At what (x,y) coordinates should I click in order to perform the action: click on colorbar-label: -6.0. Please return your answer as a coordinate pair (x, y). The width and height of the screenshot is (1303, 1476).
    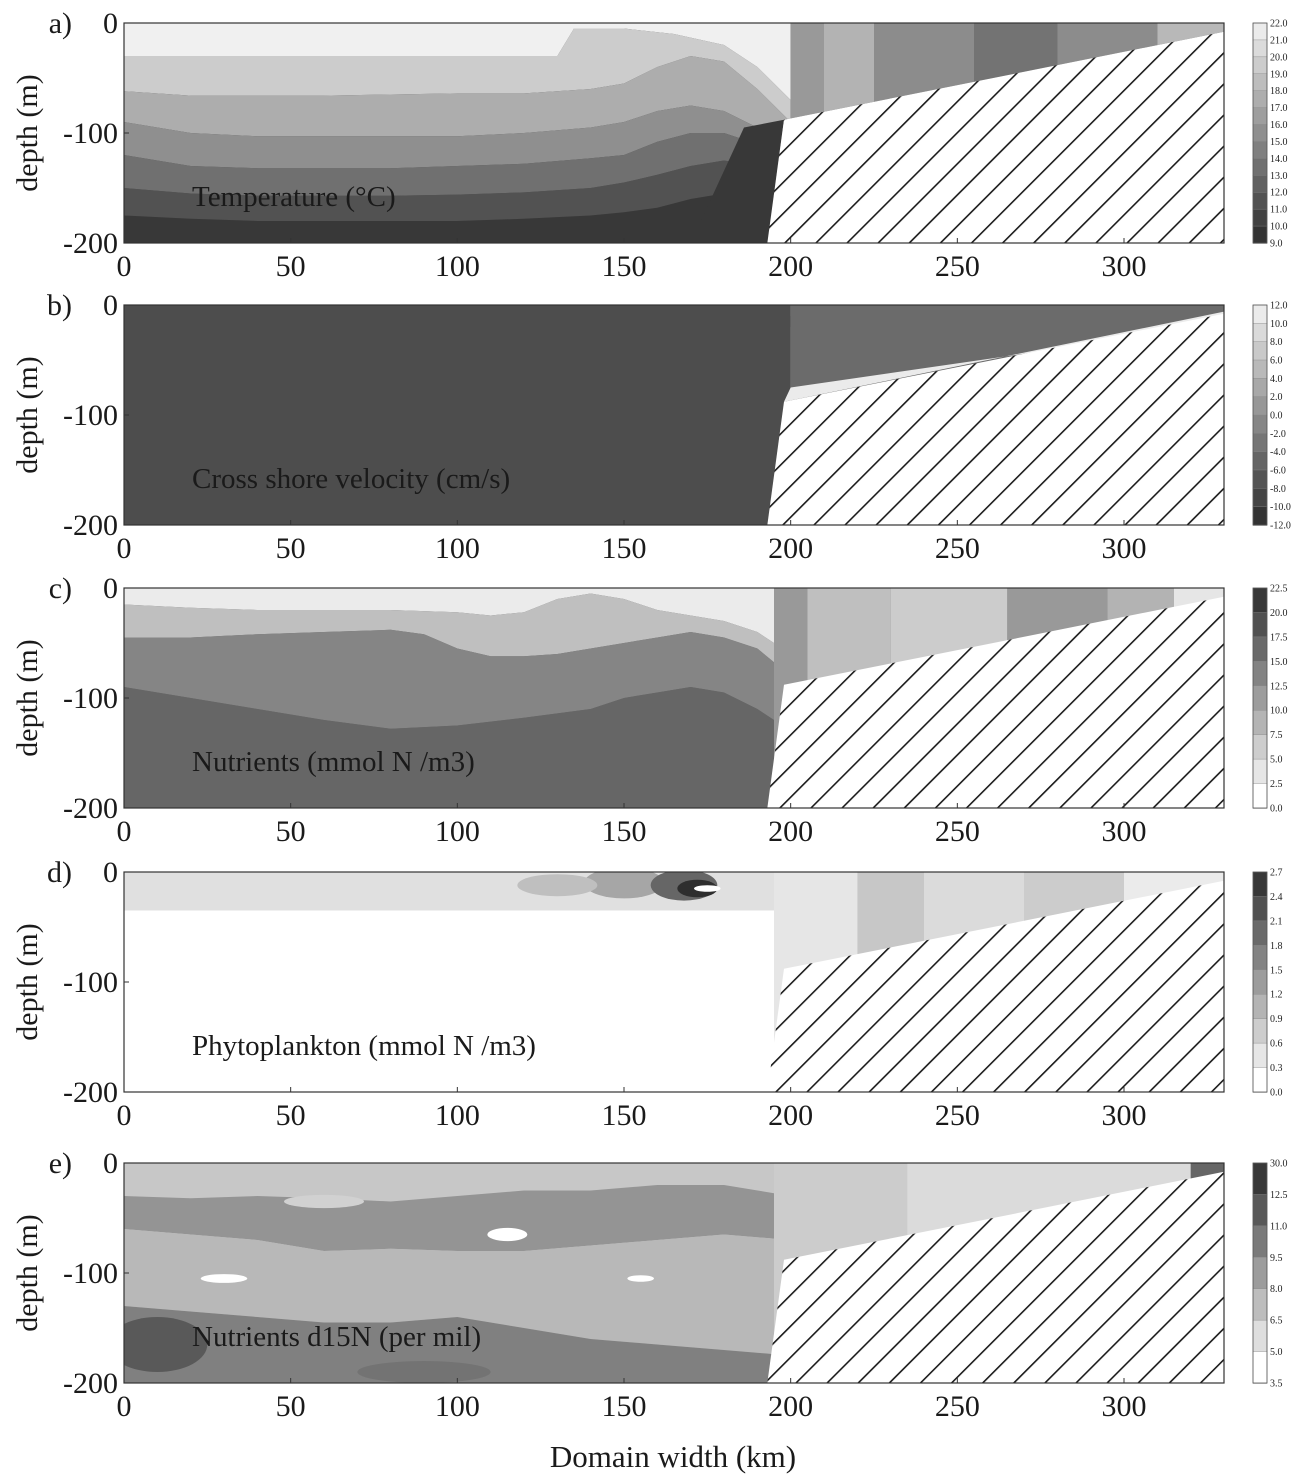
    Looking at the image, I should click on (1278, 471).